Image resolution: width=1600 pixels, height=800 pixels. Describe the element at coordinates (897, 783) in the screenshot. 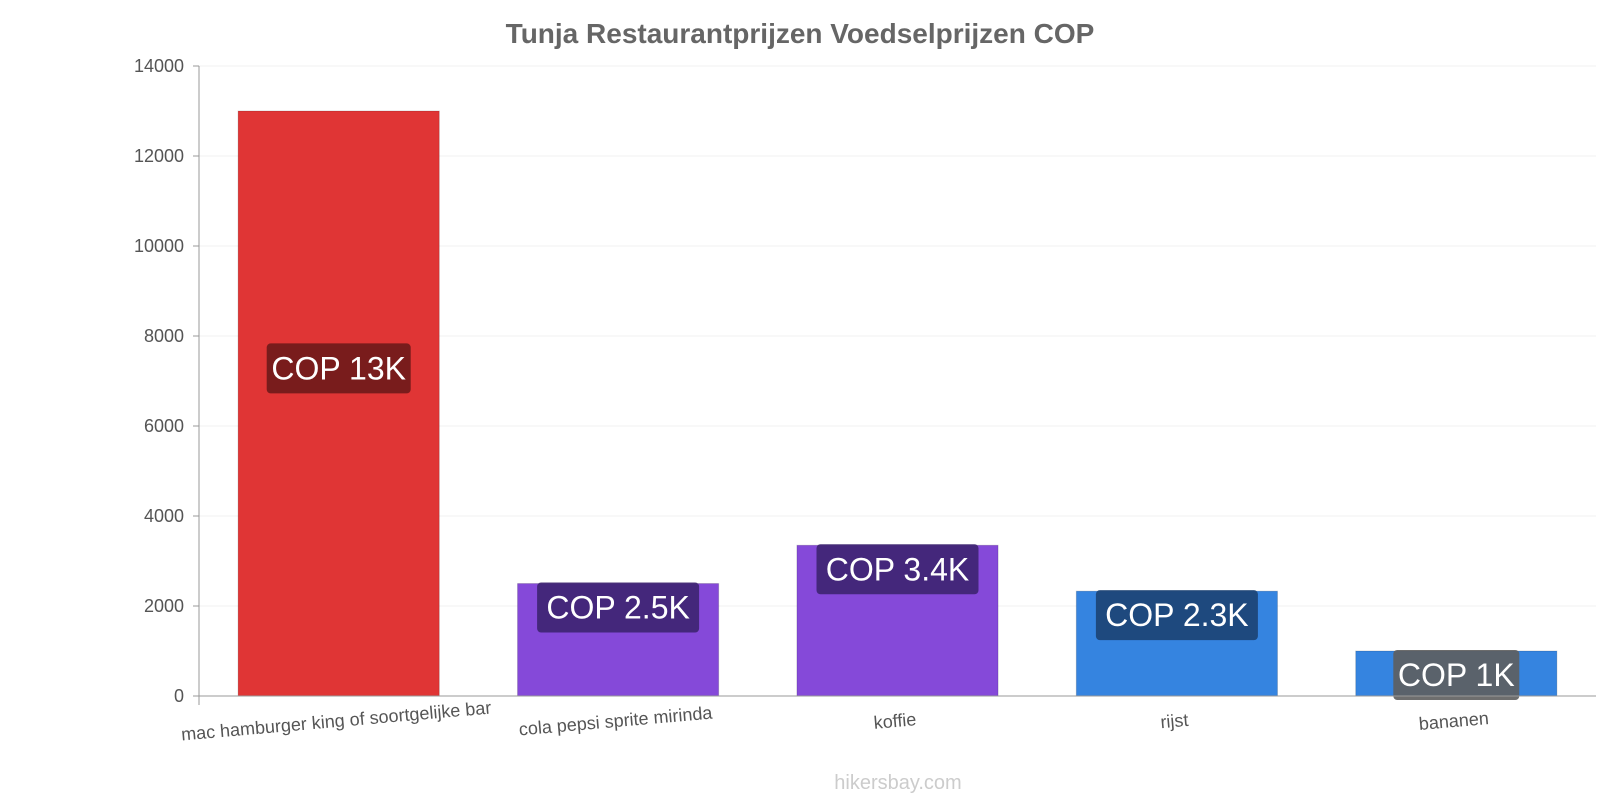

I see `watermark: hikersbay.com` at that location.